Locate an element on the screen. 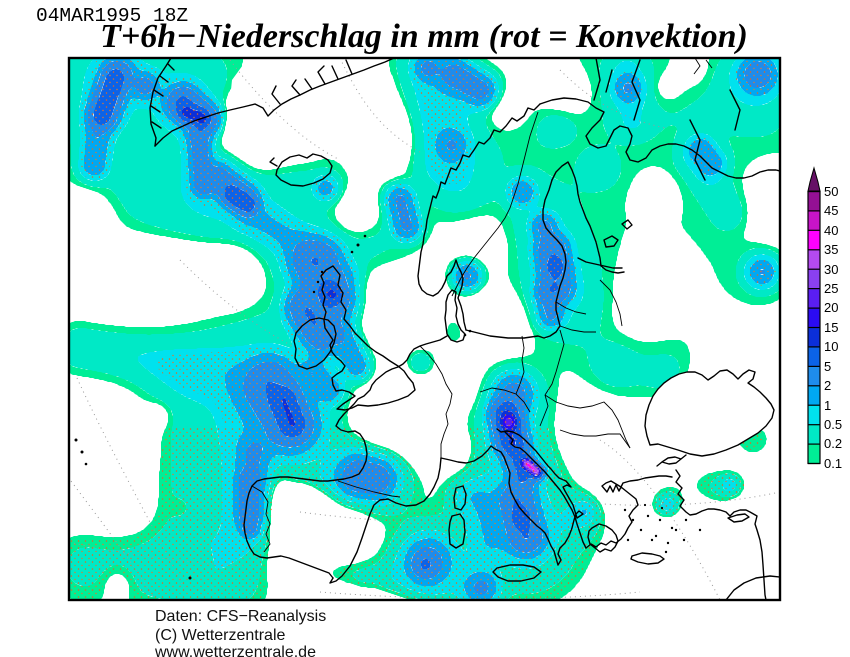  svg-text: 35 is located at coordinates (831, 249).